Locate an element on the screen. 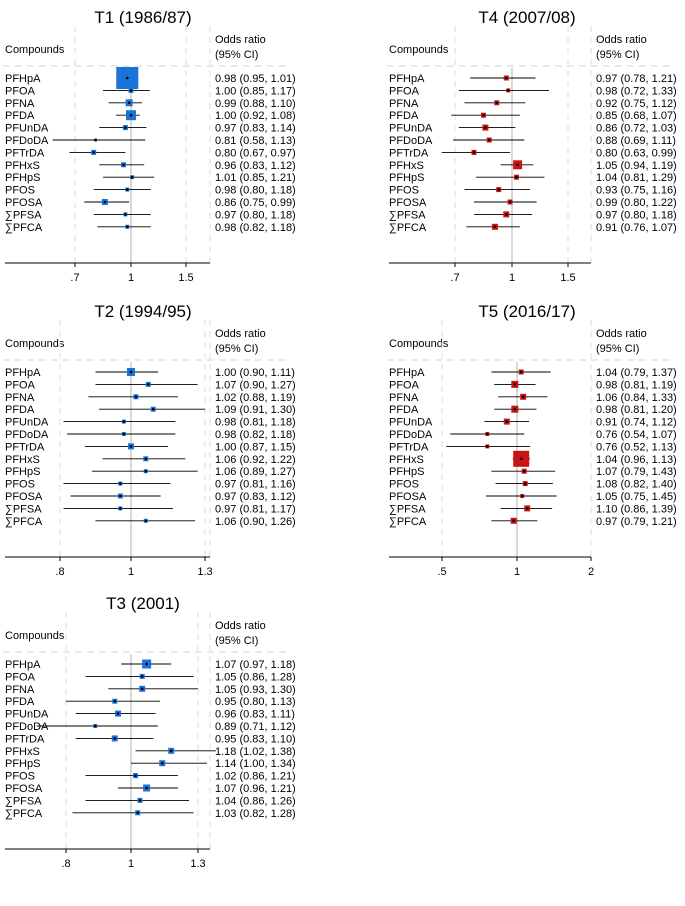 Image resolution: width=685 pixels, height=906 pixels. row-ci-text: 0.76 (0.52, 1.13) is located at coordinates (636, 447).